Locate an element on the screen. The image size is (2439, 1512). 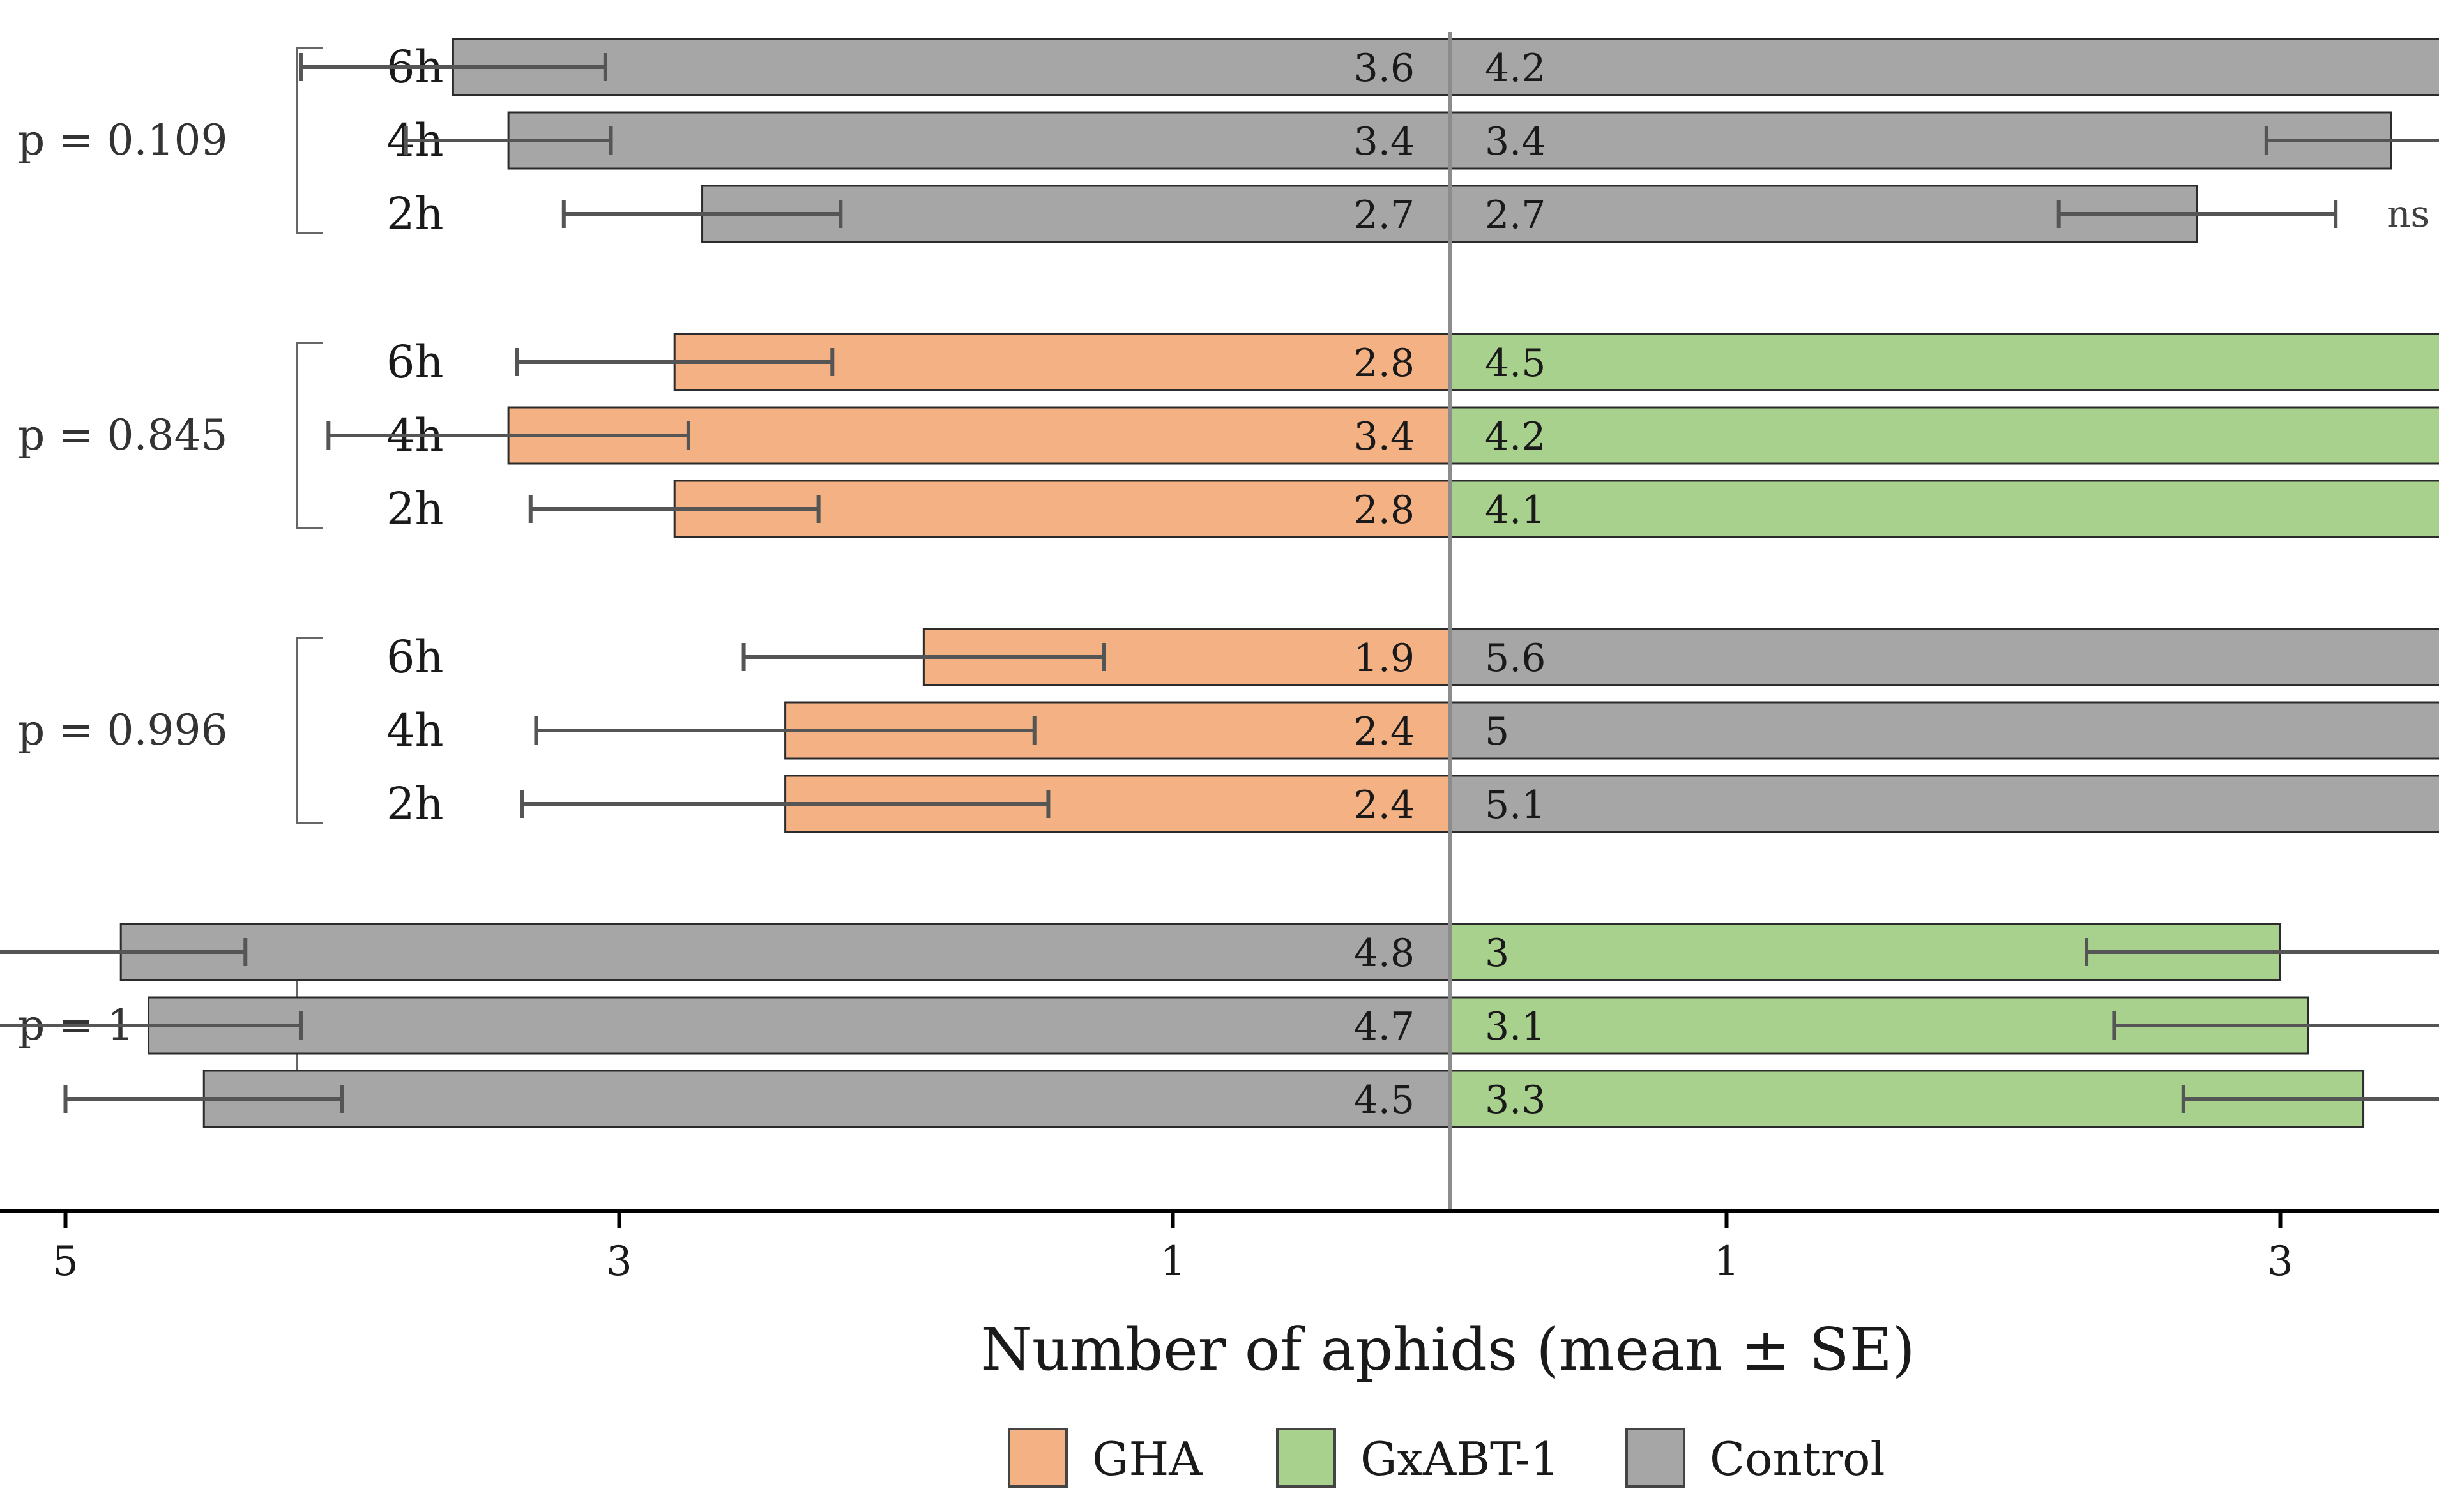
right-value-label: 4.1 is located at coordinates (1515, 510).